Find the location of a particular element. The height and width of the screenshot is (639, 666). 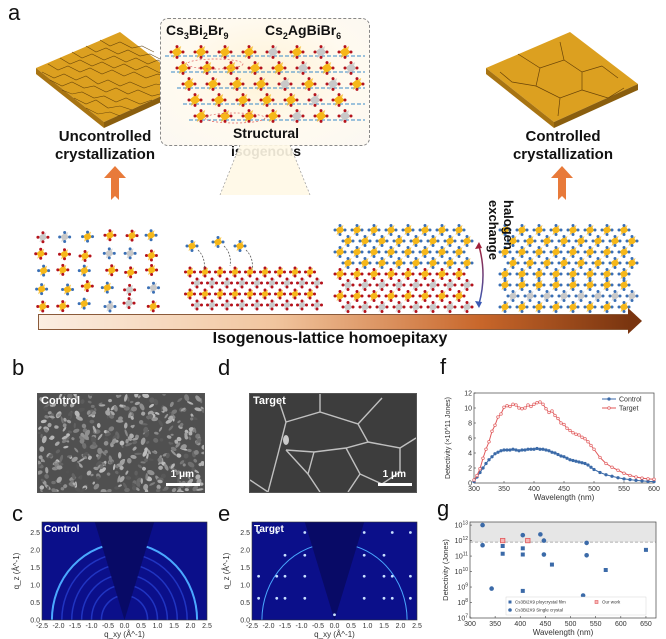

progress-label: Isogenous-lattice homoepitaxy is located at coordinates (330, 338).